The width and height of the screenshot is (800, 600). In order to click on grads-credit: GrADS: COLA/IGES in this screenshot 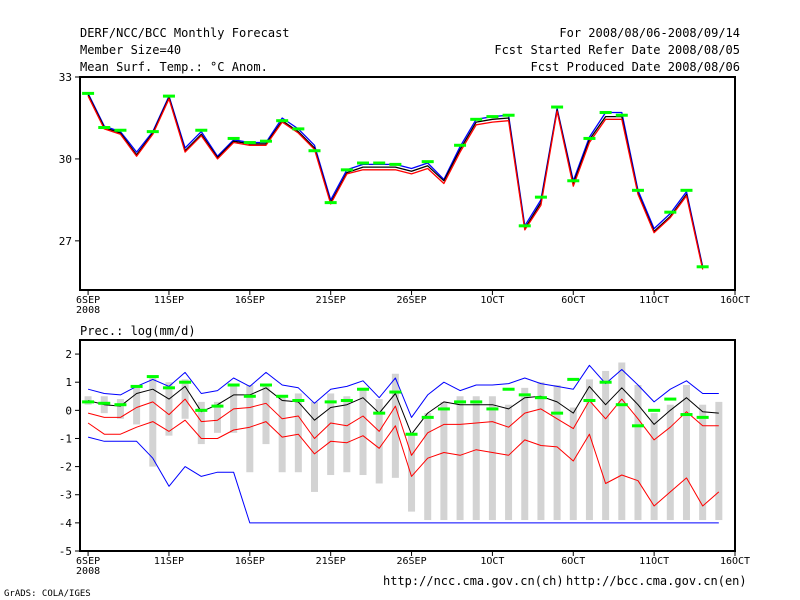, I will do `click(47, 594)`.